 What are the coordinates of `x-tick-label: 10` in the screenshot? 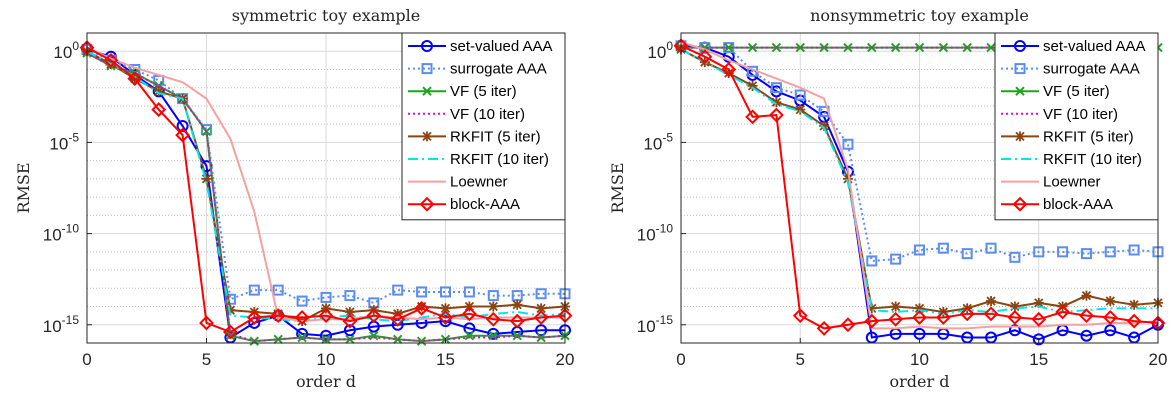 It's located at (919, 359).